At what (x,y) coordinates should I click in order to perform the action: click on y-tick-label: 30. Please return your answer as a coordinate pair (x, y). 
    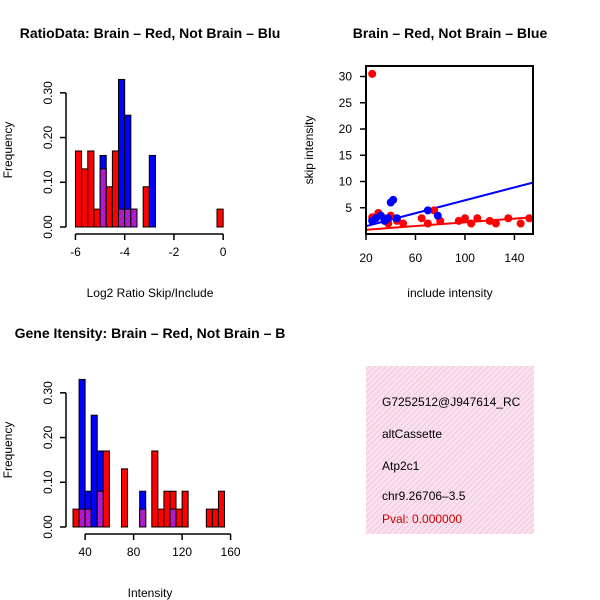
    Looking at the image, I should click on (346, 77).